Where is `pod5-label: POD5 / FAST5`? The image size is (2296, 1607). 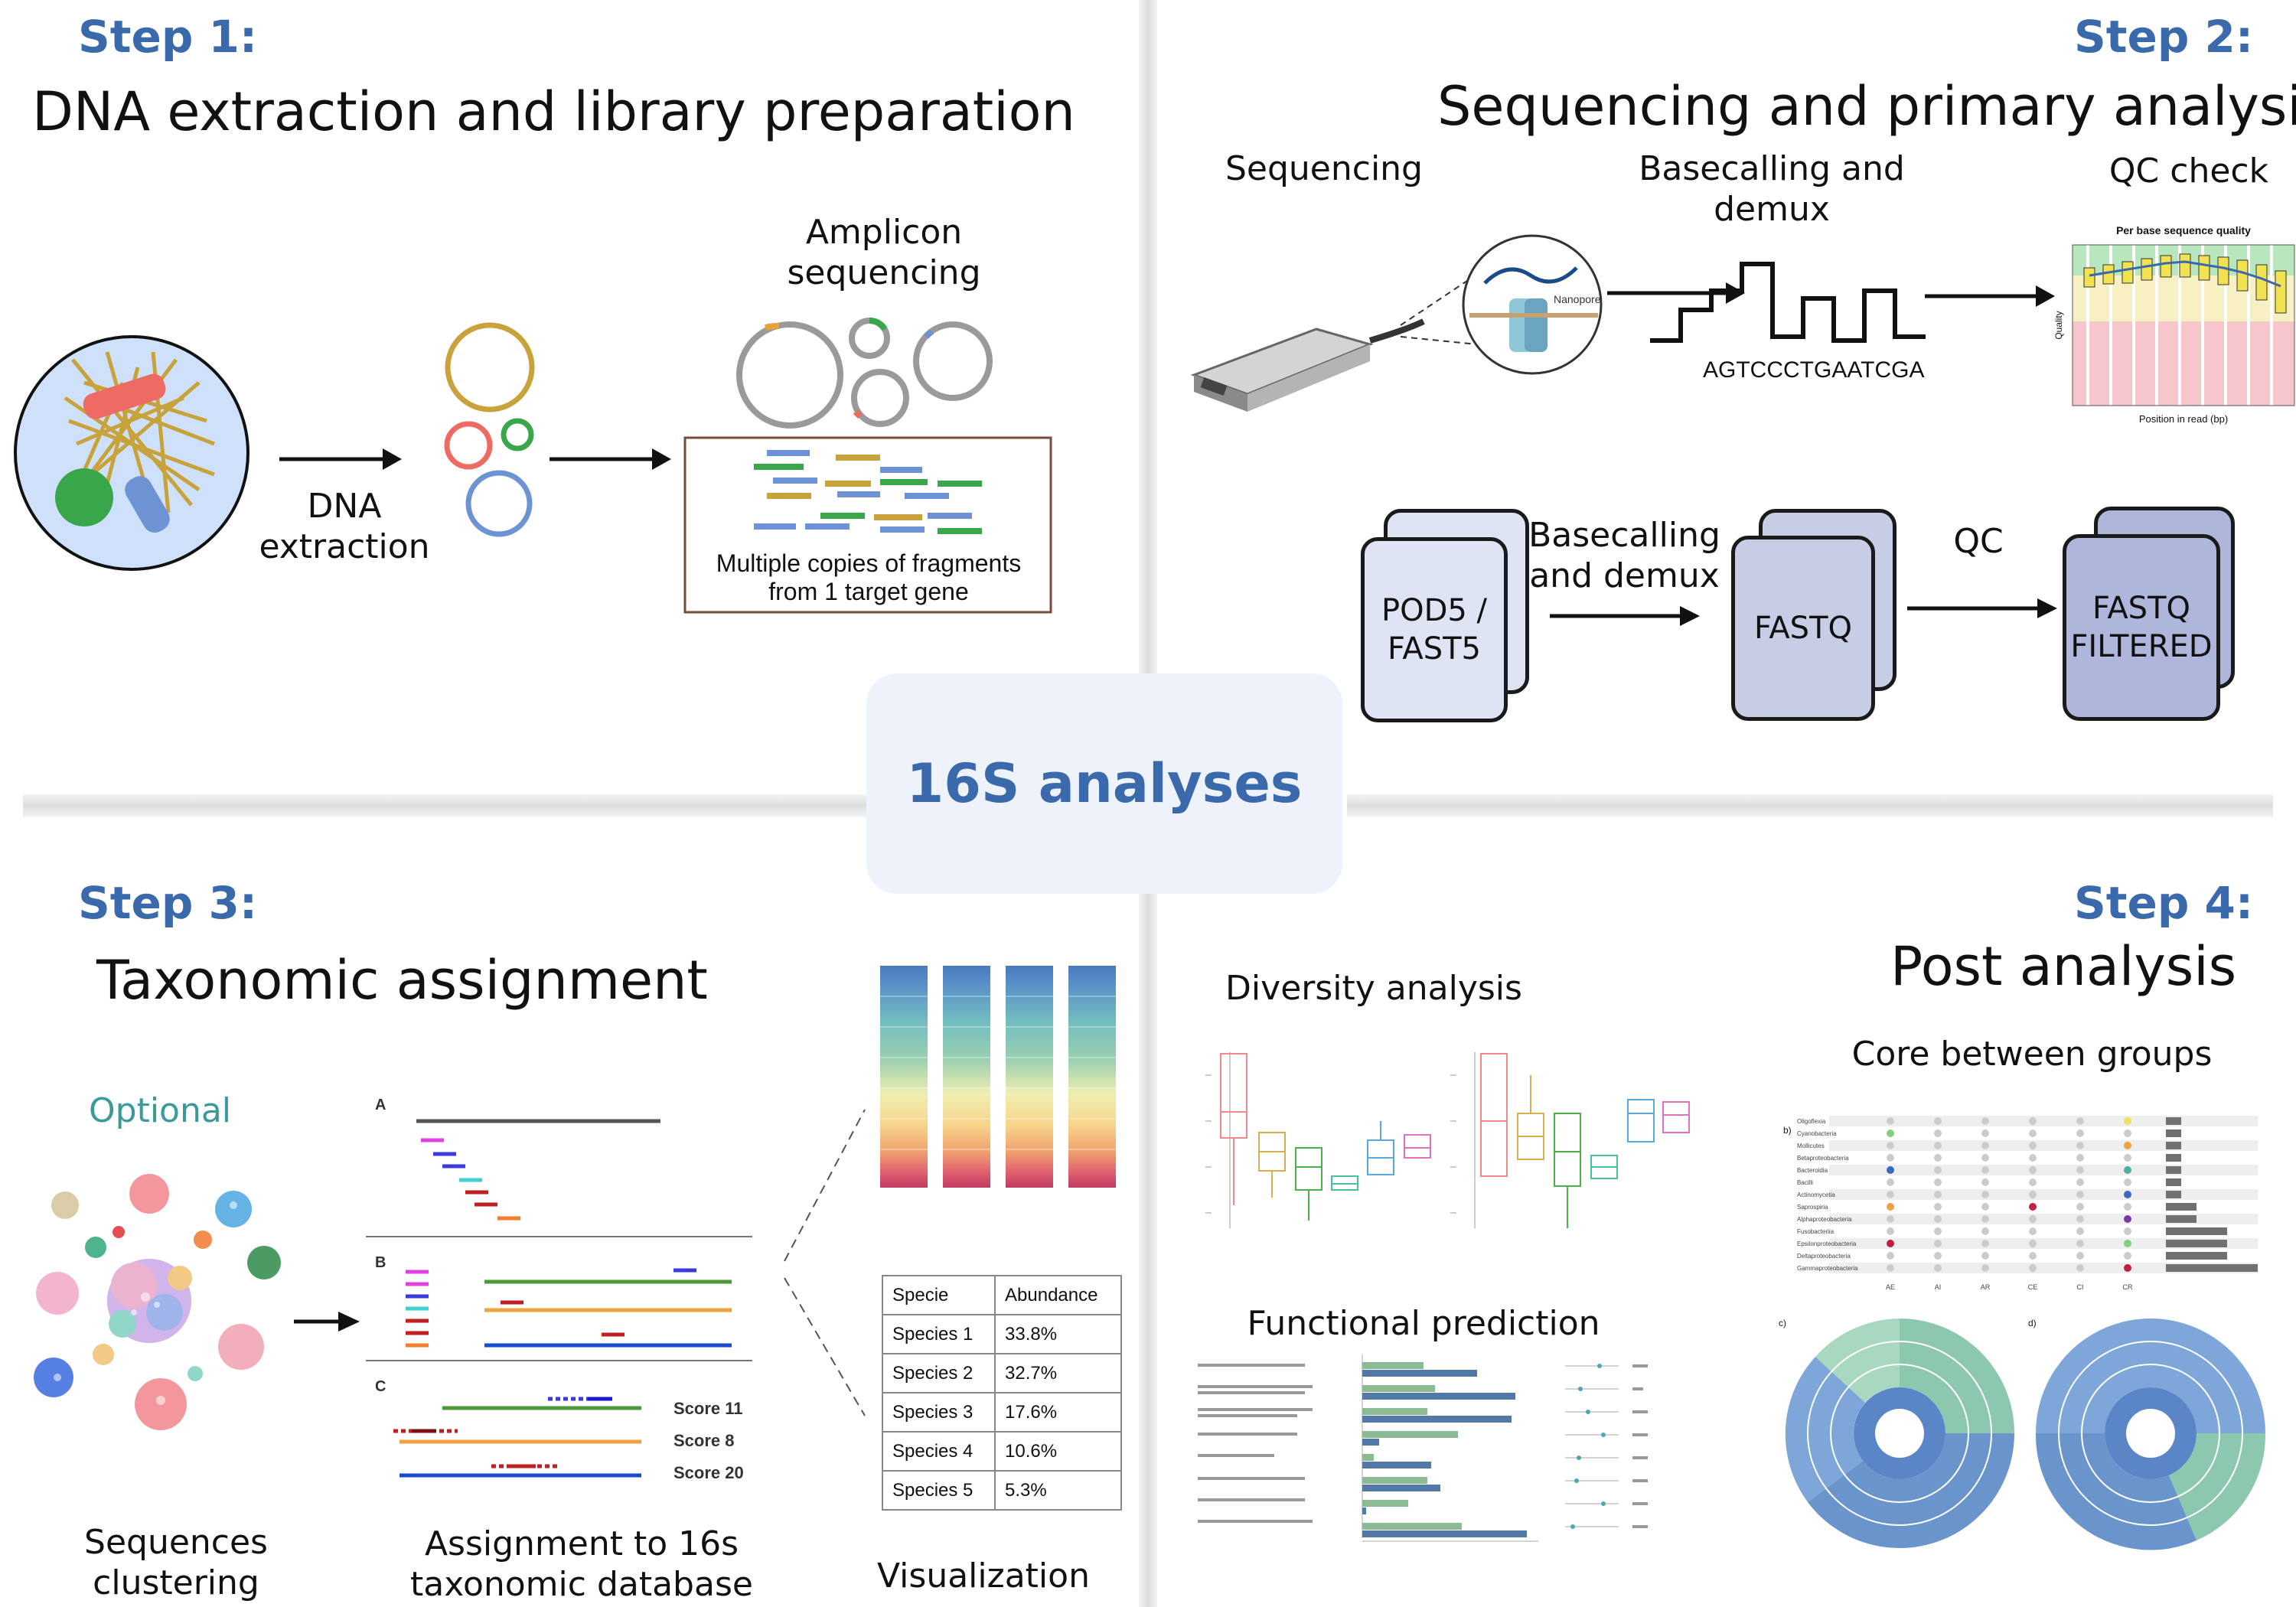
pod5-label: POD5 / FAST5 is located at coordinates (1434, 630).